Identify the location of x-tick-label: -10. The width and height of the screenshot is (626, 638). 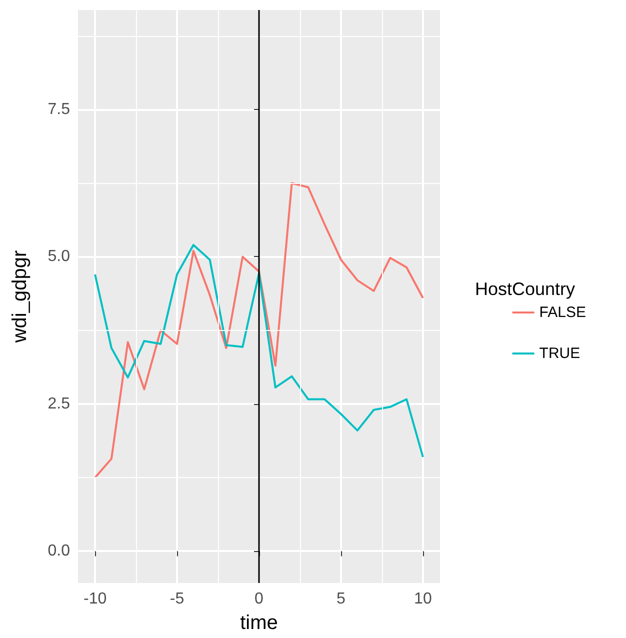
(95, 599).